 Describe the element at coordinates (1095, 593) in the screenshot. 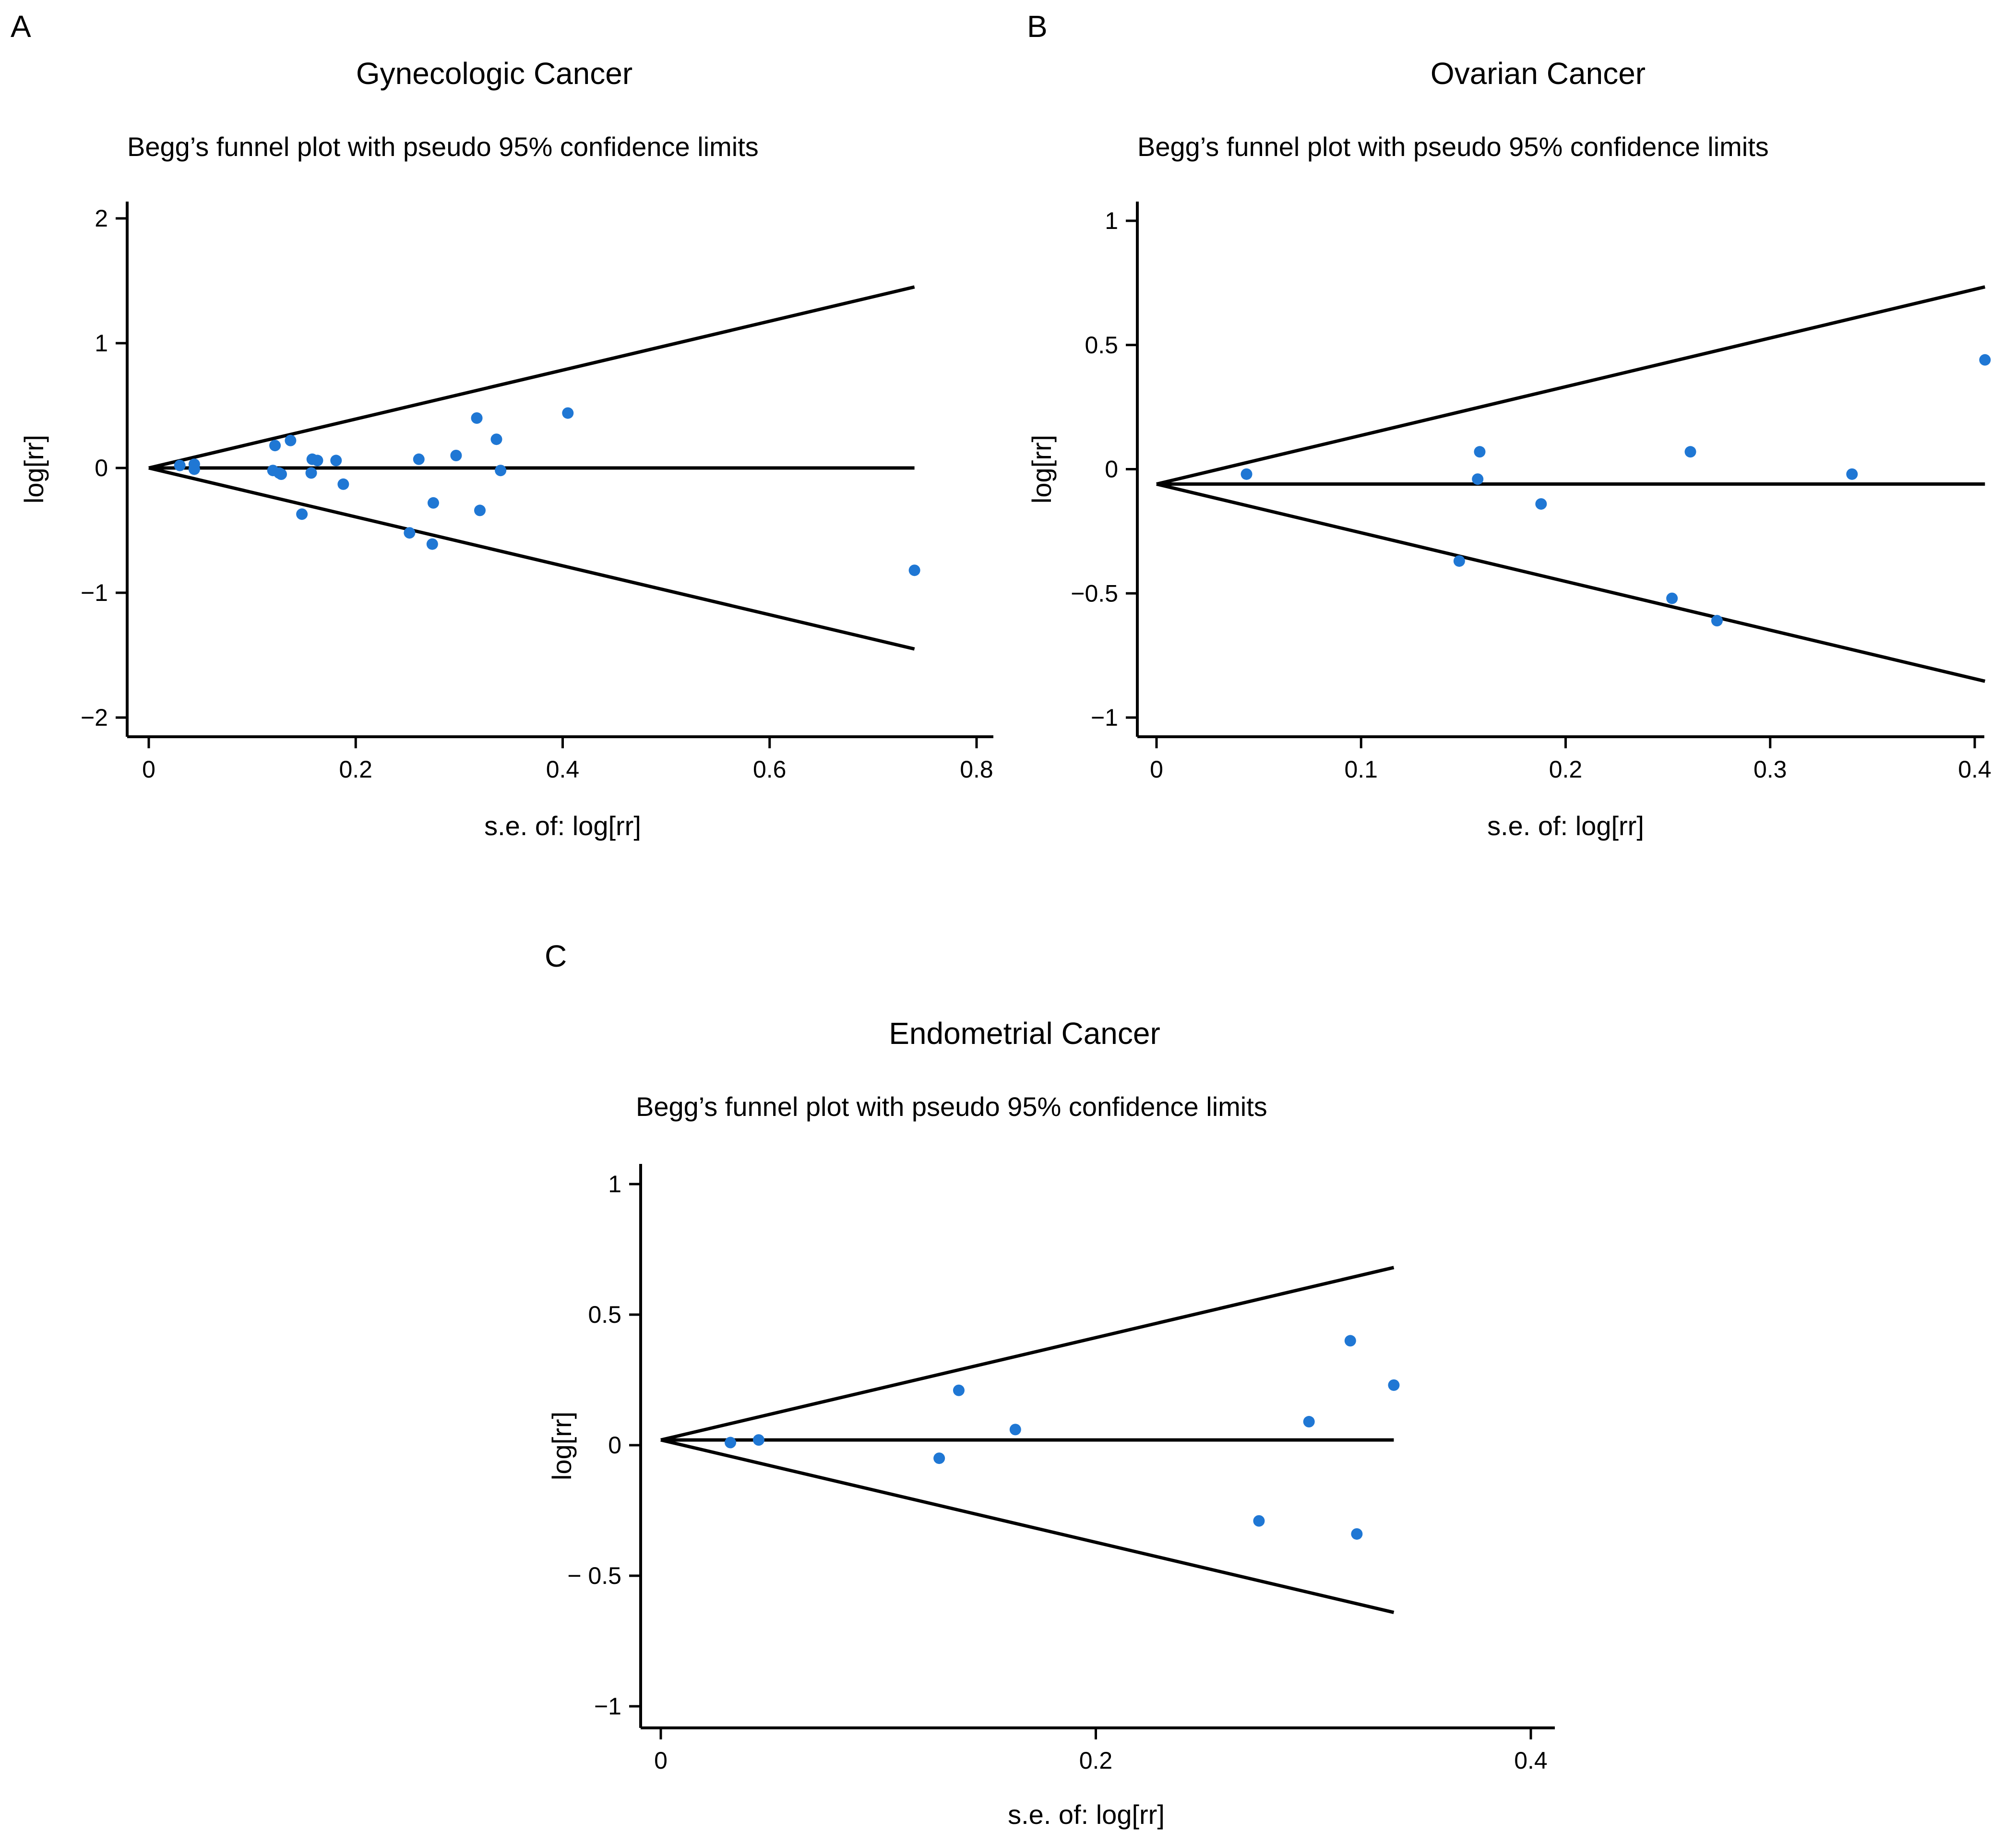

I see `y-tick-label-b: −0.5` at that location.